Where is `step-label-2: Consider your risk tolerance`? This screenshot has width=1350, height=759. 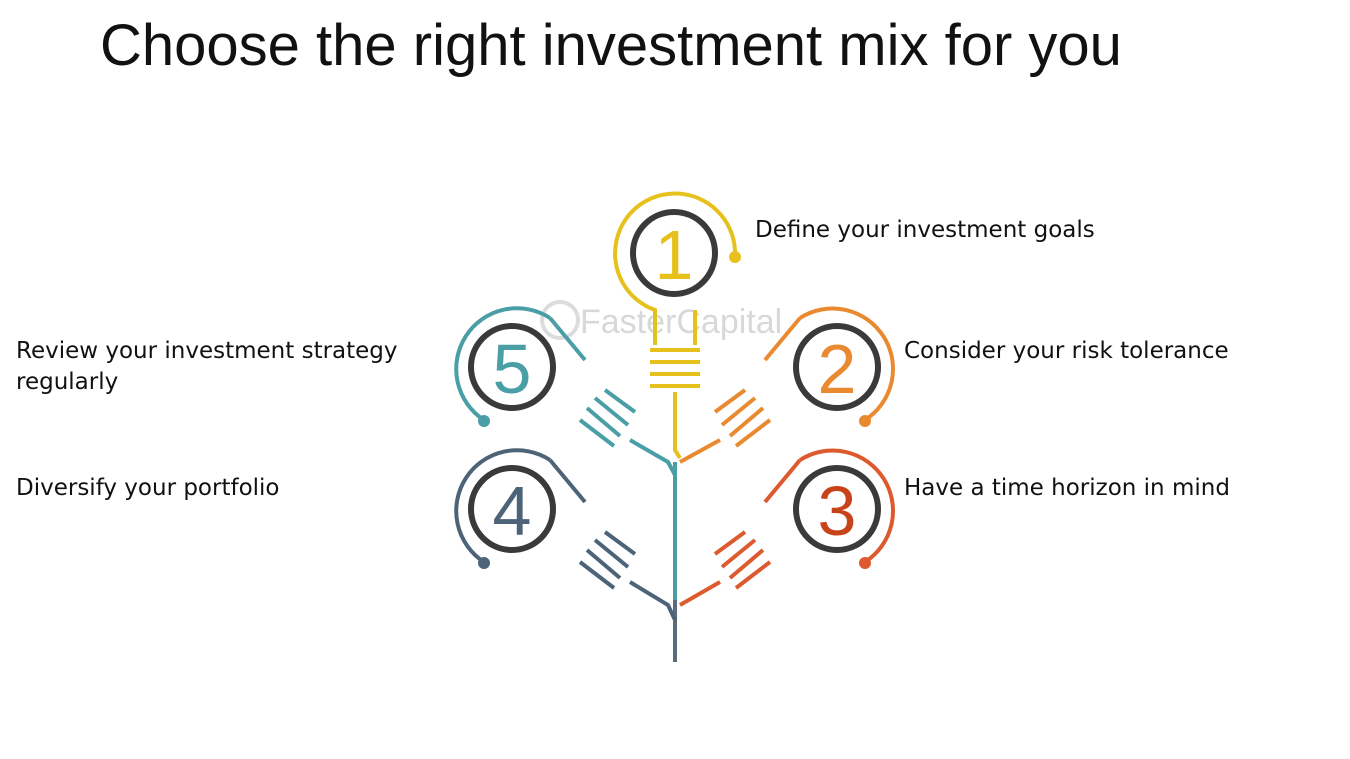
step-label-2: Consider your risk tolerance is located at coordinates (1066, 351).